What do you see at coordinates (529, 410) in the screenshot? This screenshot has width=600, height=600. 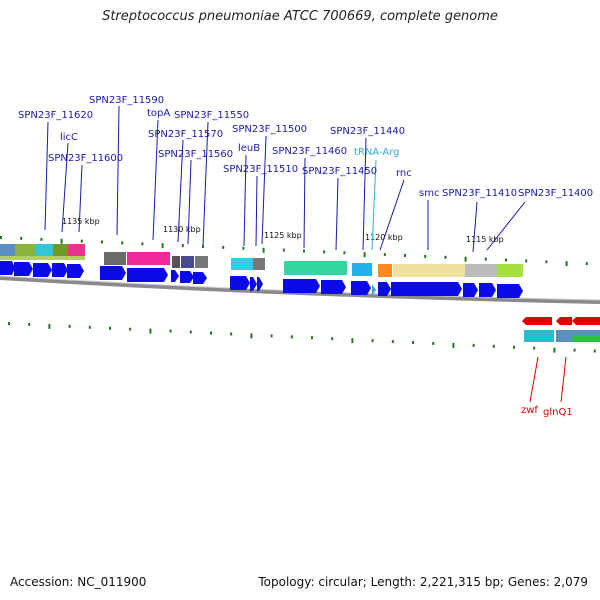 I see `reverse-gene-label: zwf` at bounding box center [529, 410].